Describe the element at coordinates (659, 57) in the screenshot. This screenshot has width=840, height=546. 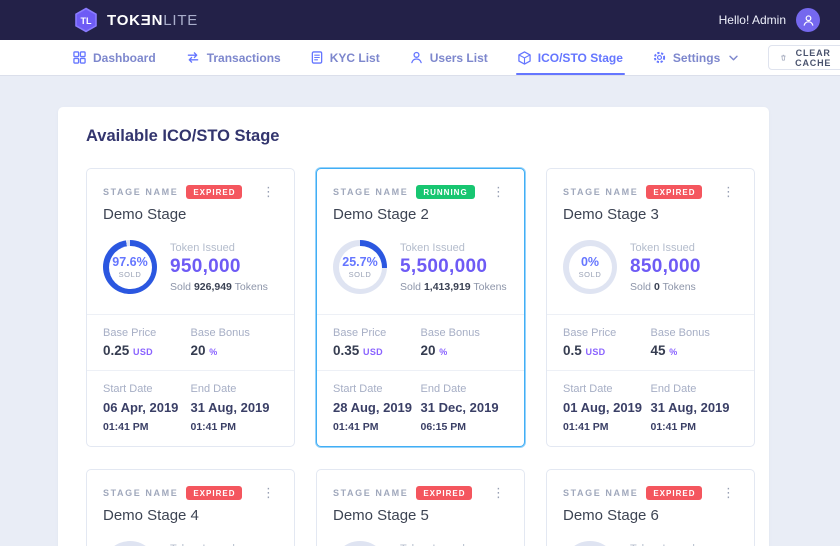
I see `gear-icon` at that location.